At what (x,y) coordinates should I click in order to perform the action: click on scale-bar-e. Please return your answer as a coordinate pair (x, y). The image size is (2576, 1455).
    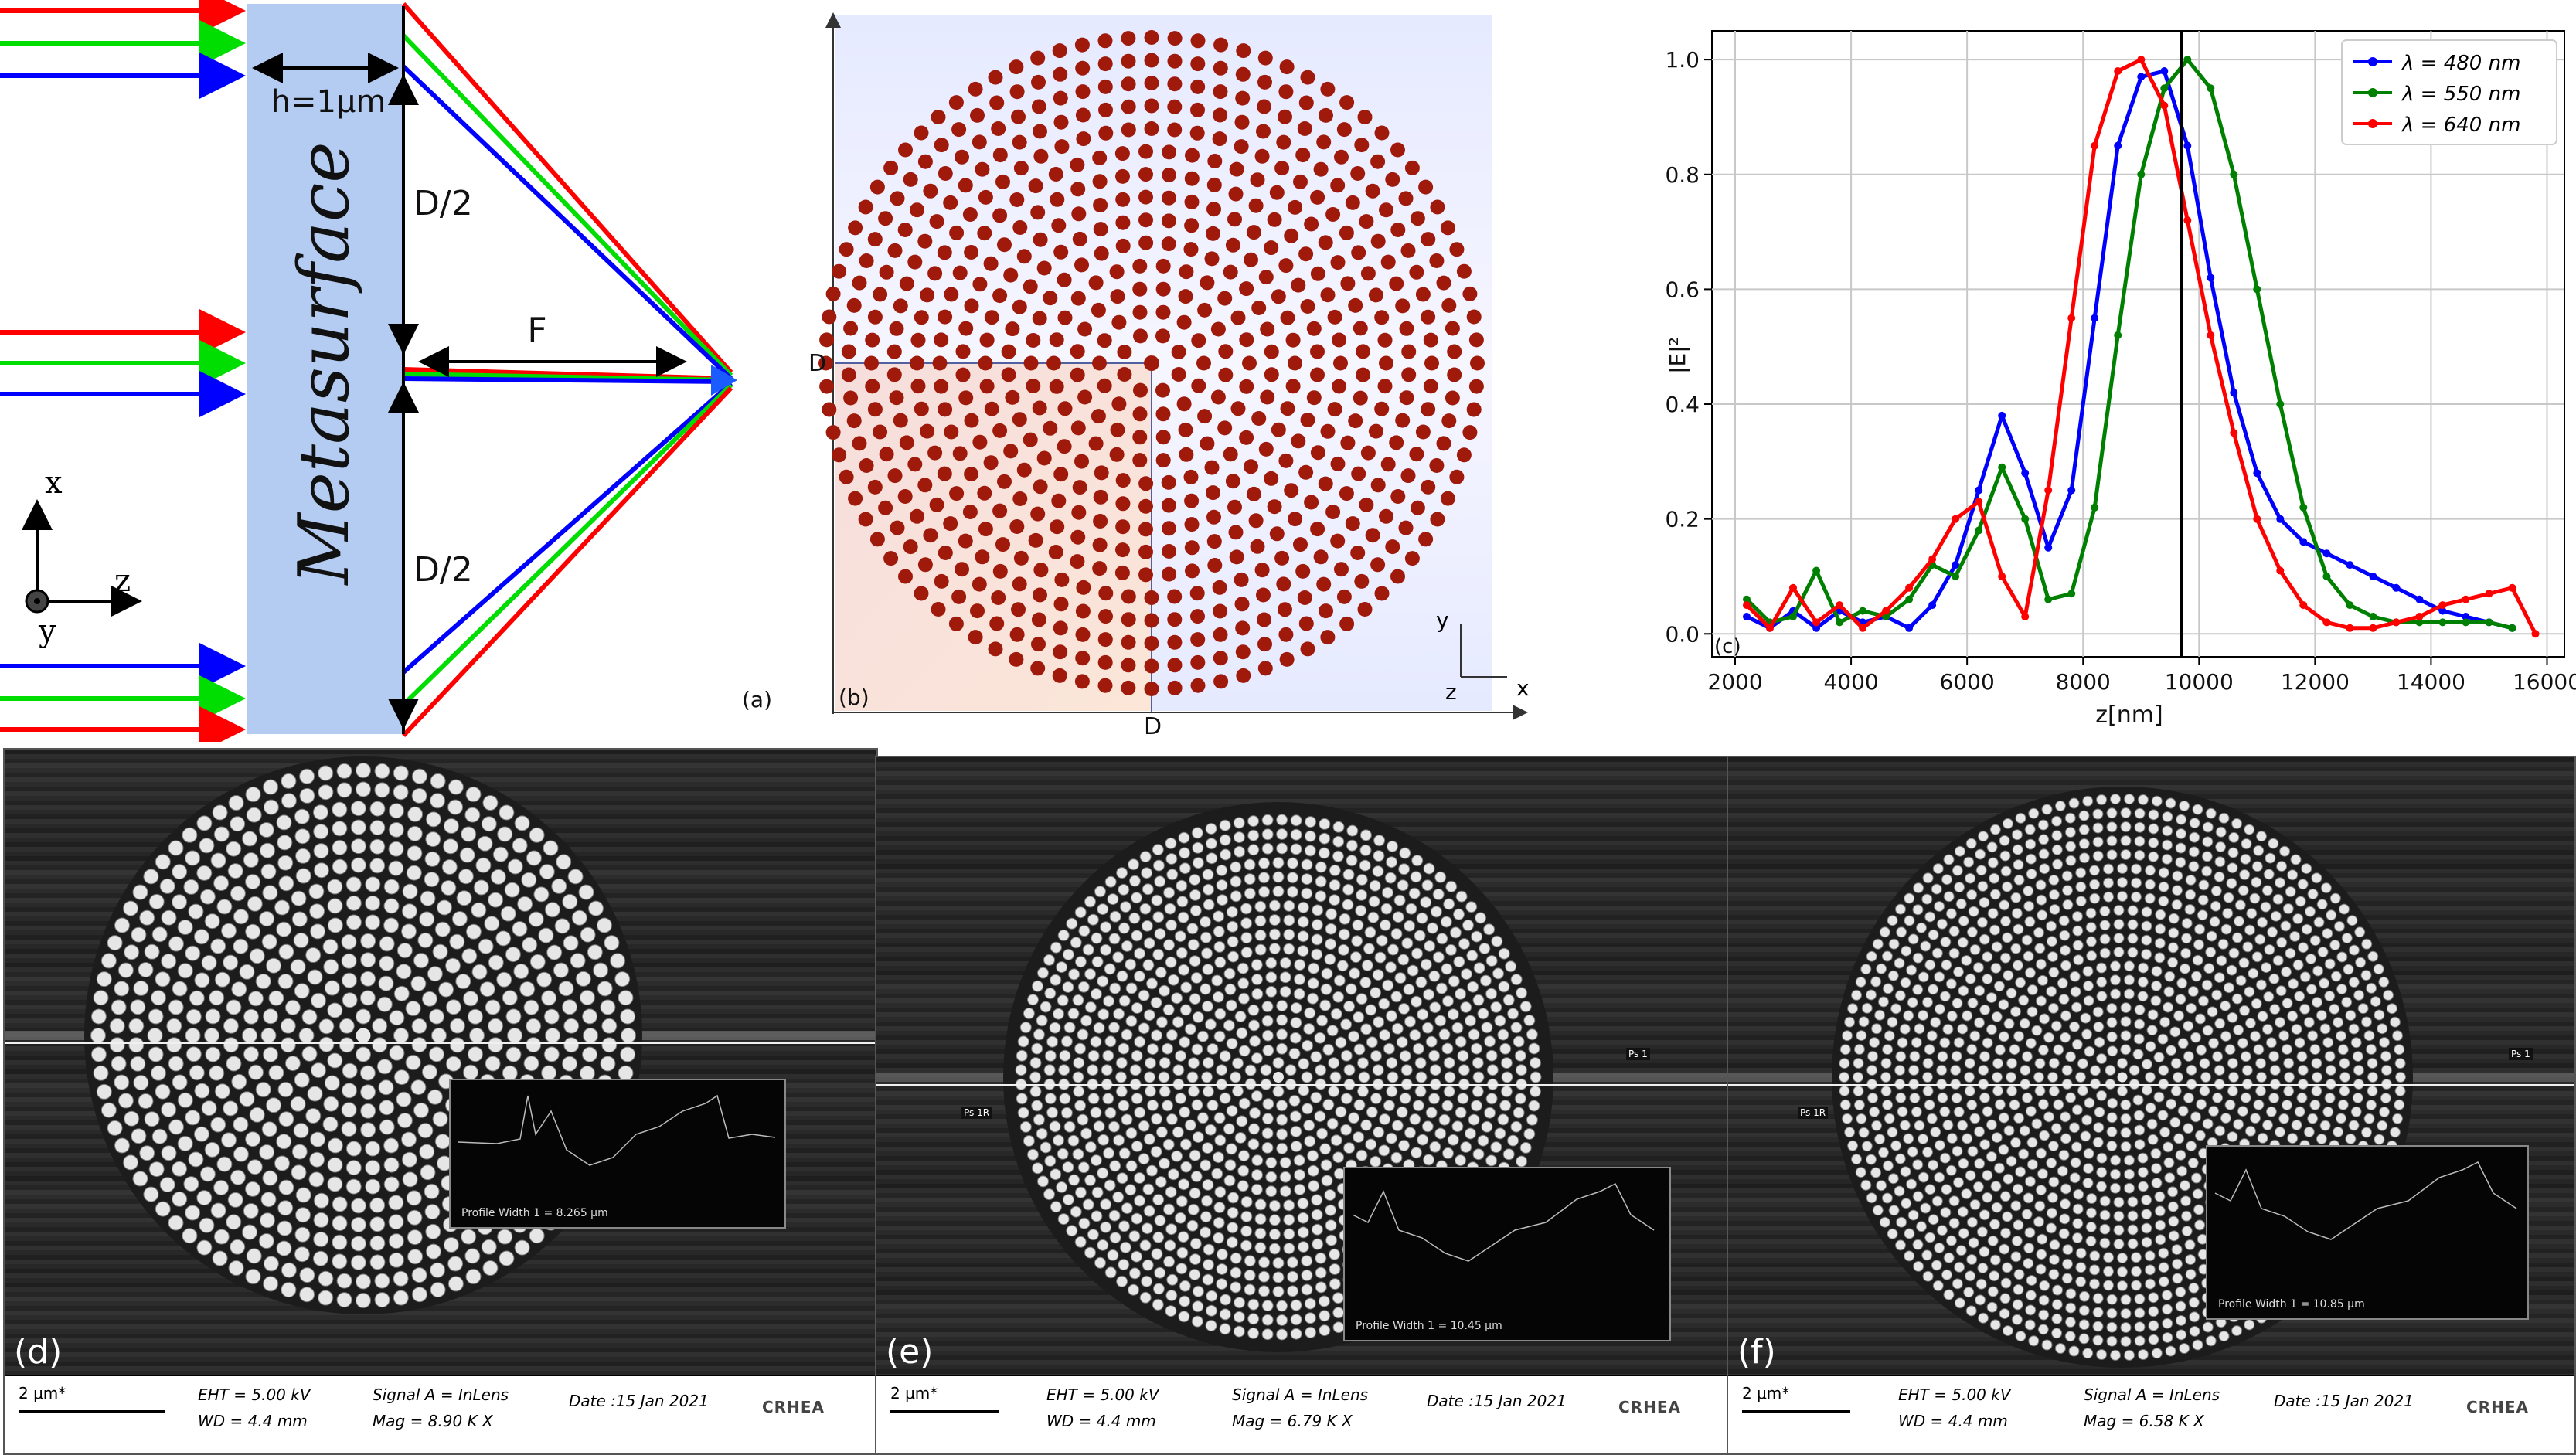
    Looking at the image, I should click on (944, 1411).